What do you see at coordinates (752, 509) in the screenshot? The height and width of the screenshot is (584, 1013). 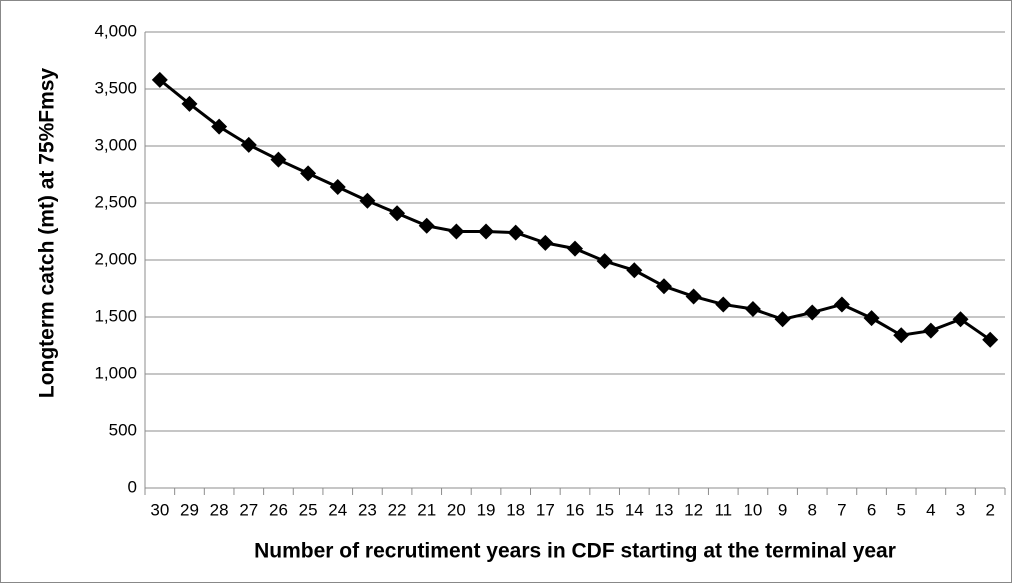 I see `x-tick-label: 10` at bounding box center [752, 509].